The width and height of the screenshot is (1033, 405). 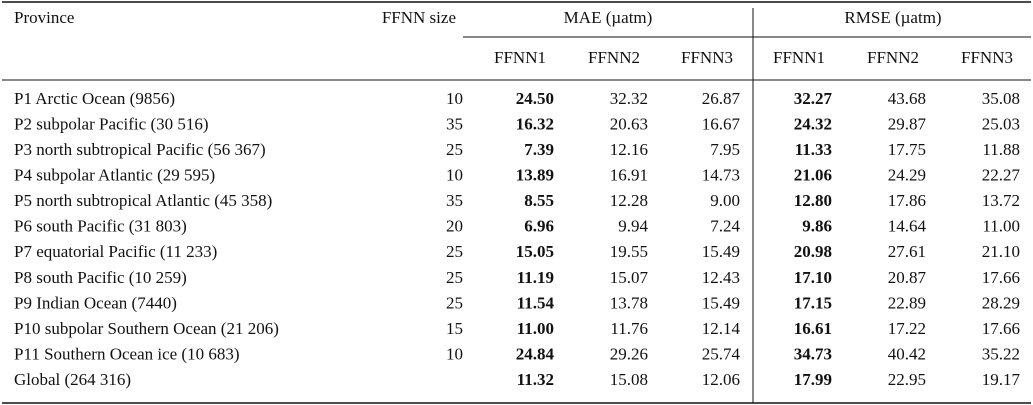 What do you see at coordinates (111, 123) in the screenshot?
I see `province-cell: P2 subpolar Pacific (30 516)` at bounding box center [111, 123].